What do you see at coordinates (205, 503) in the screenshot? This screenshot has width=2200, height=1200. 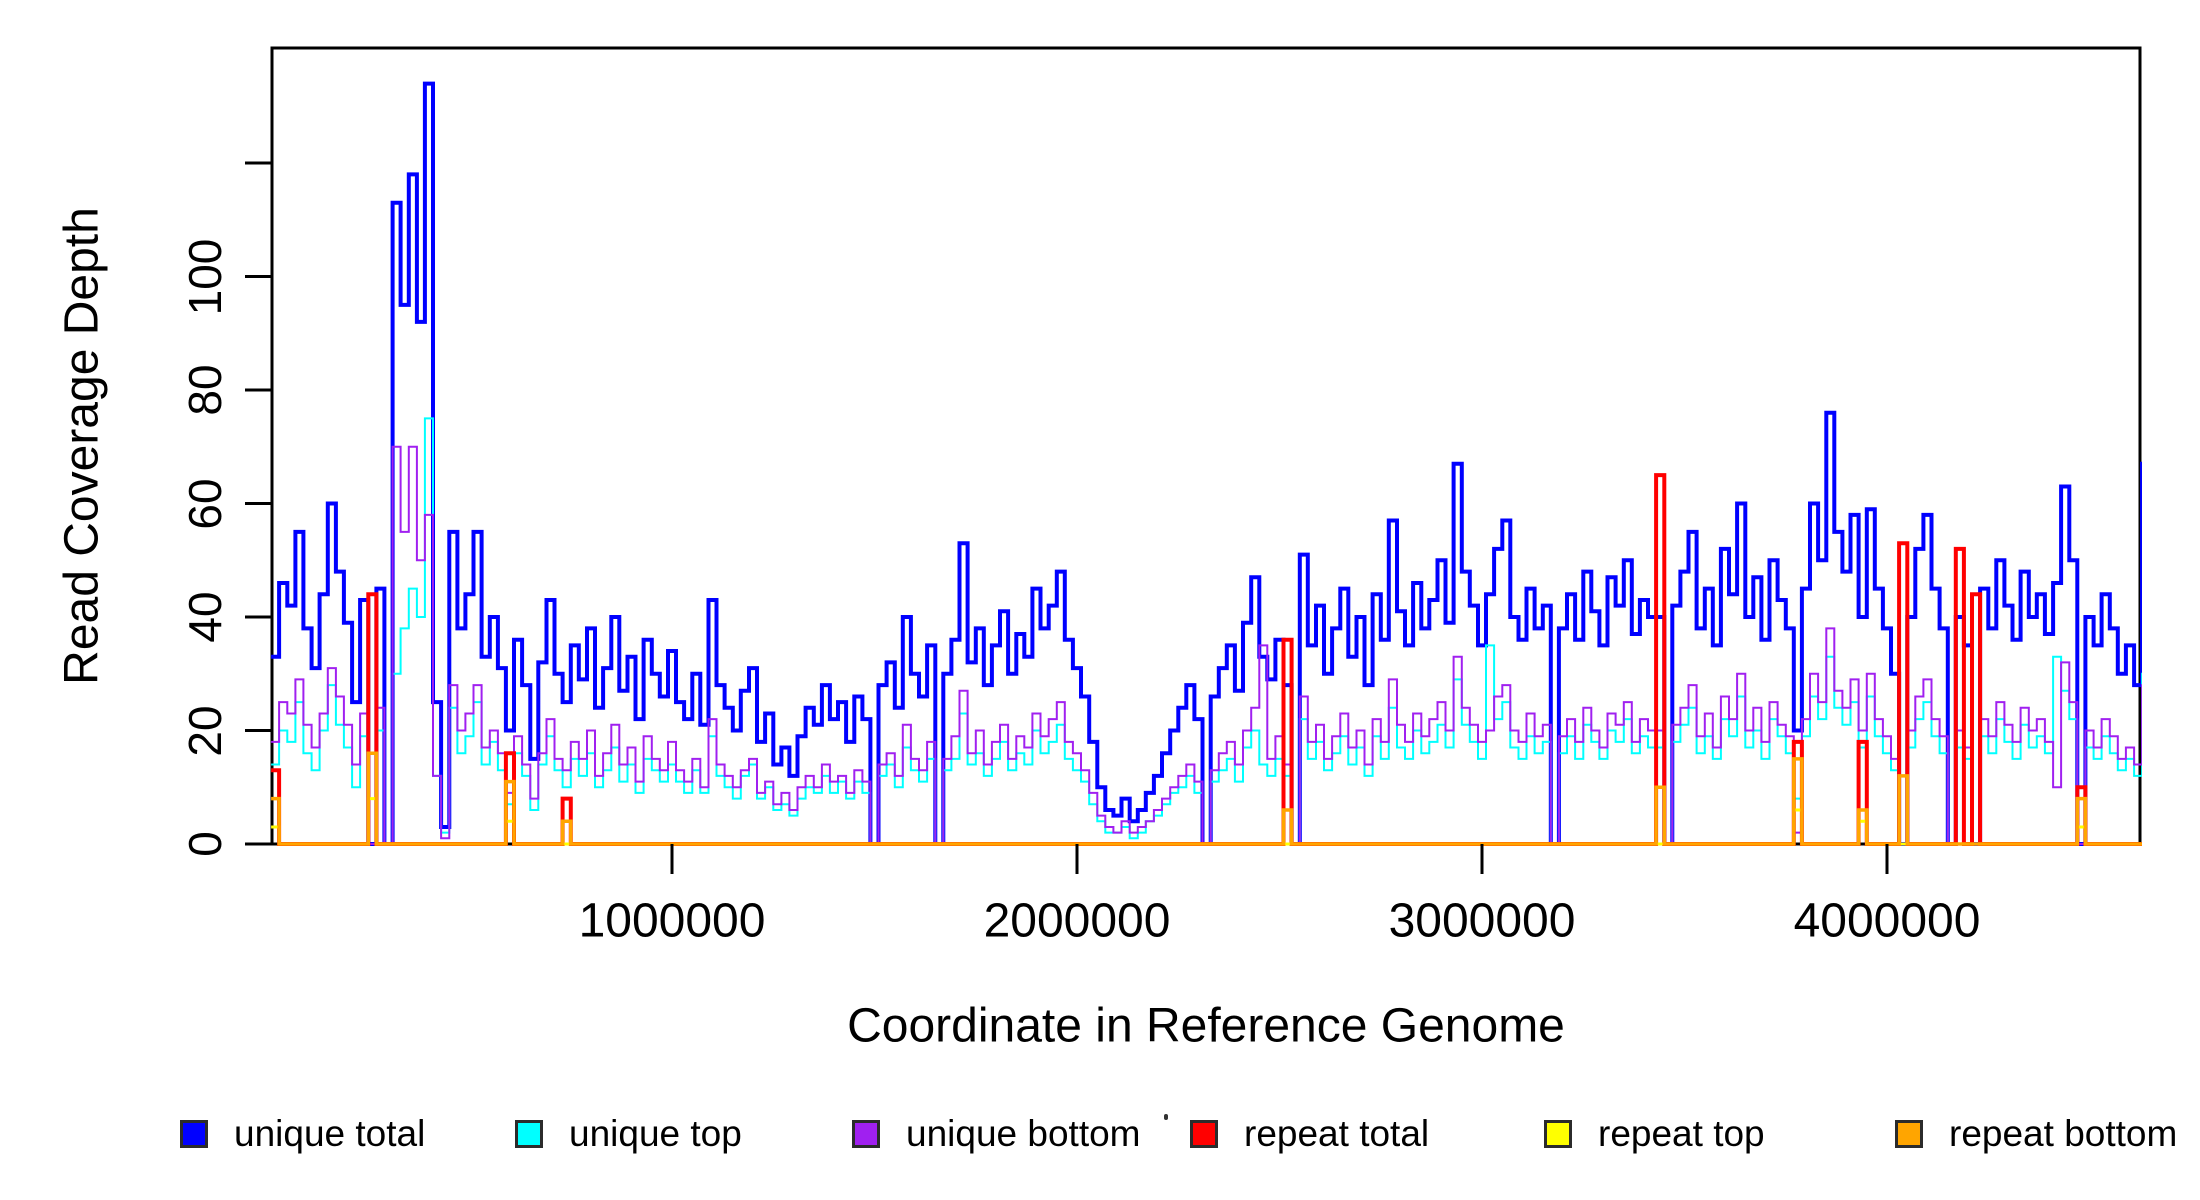 I see `y-tick-label: 60` at bounding box center [205, 503].